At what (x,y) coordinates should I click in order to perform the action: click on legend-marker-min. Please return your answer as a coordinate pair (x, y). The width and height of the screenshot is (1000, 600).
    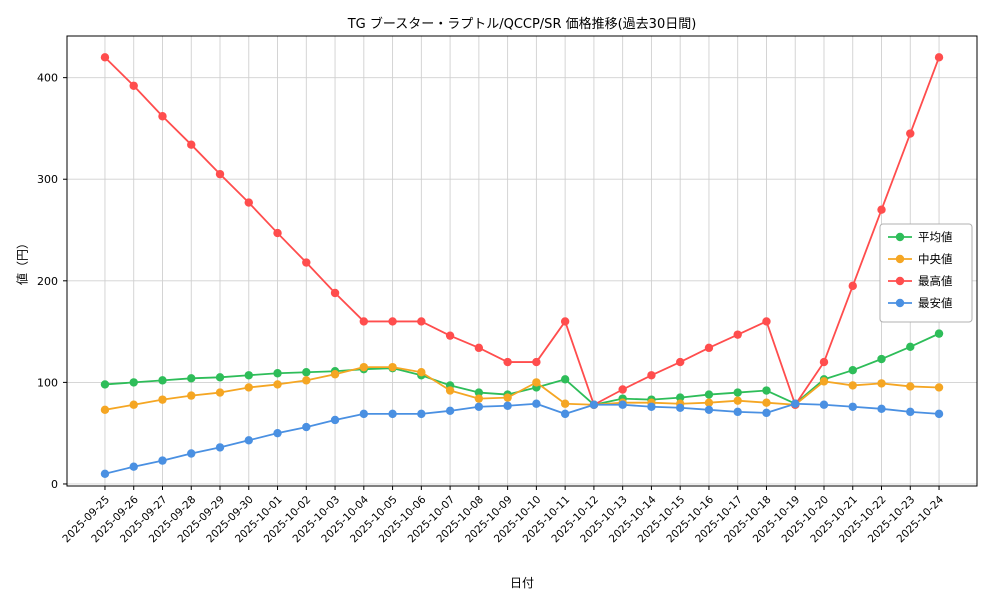
    Looking at the image, I should click on (900, 303).